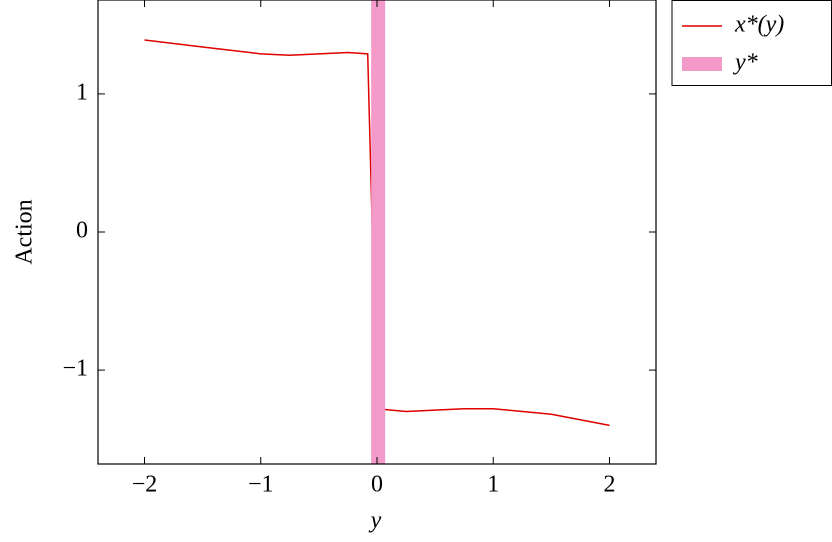  I want to click on x-axis-label: y, so click(375, 521).